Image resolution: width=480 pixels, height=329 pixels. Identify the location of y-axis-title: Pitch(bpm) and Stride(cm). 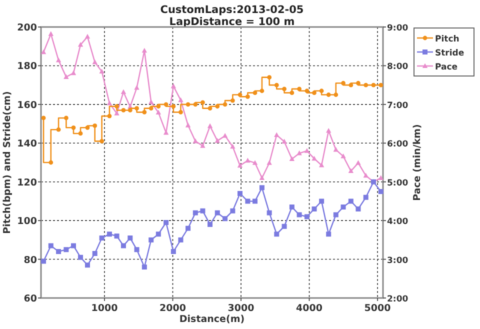
(7, 162).